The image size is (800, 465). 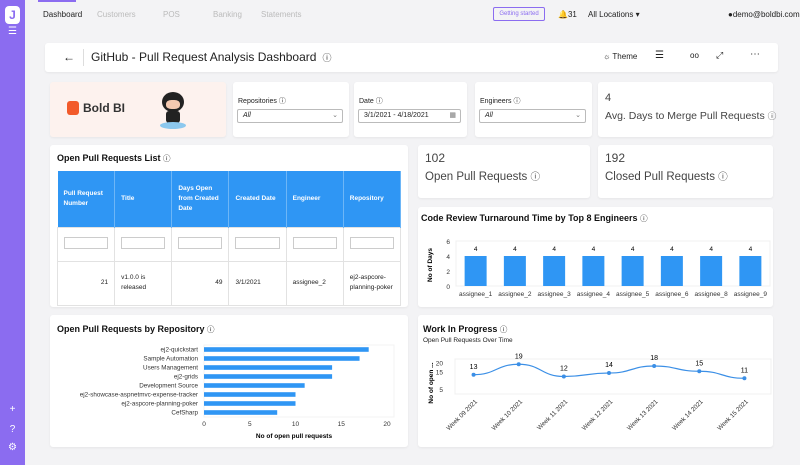 What do you see at coordinates (12, 31) in the screenshot?
I see `menu-icon: ☰` at bounding box center [12, 31].